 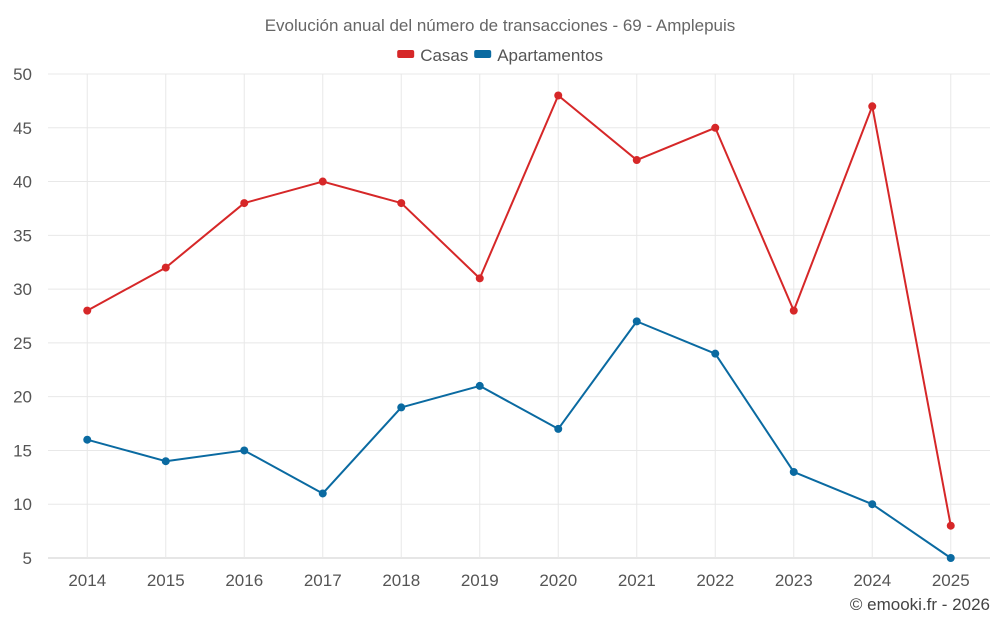 What do you see at coordinates (637, 580) in the screenshot?
I see `x-tick-label: 2021` at bounding box center [637, 580].